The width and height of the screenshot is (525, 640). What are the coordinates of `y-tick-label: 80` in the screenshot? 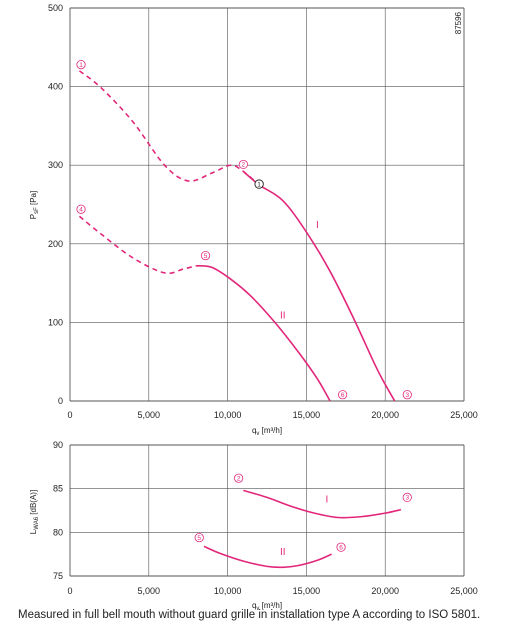 It's located at (58, 532).